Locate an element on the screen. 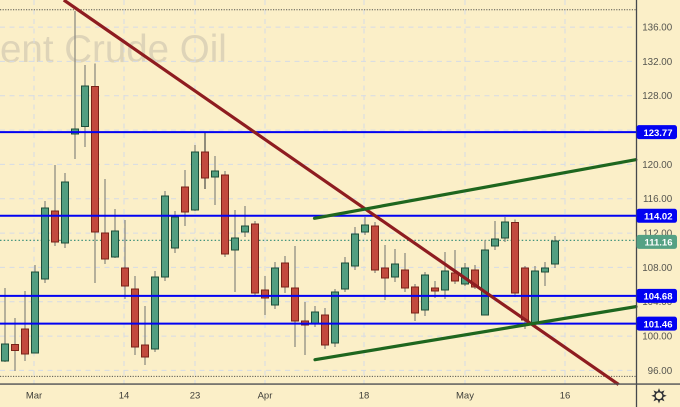  svg-text: 100.00 is located at coordinates (657, 337).